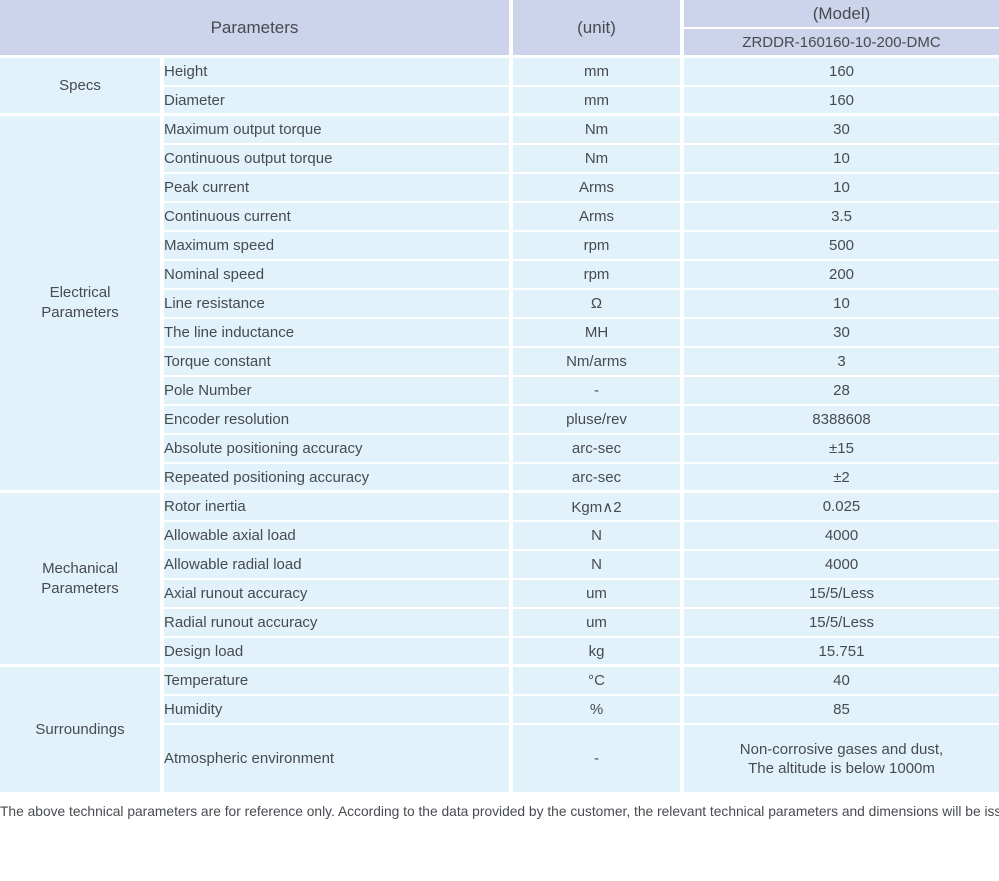 Image resolution: width=999 pixels, height=881 pixels. What do you see at coordinates (598, 652) in the screenshot?
I see `unit-cell: kg` at bounding box center [598, 652].